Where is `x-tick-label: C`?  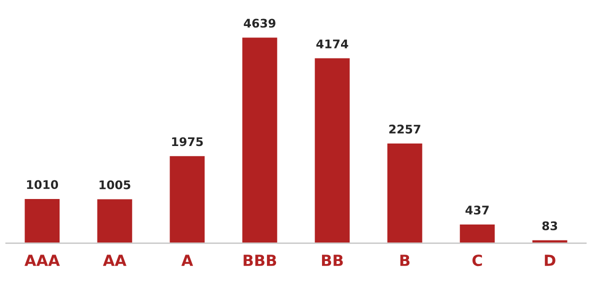
x-tick-label: C is located at coordinates (477, 260).